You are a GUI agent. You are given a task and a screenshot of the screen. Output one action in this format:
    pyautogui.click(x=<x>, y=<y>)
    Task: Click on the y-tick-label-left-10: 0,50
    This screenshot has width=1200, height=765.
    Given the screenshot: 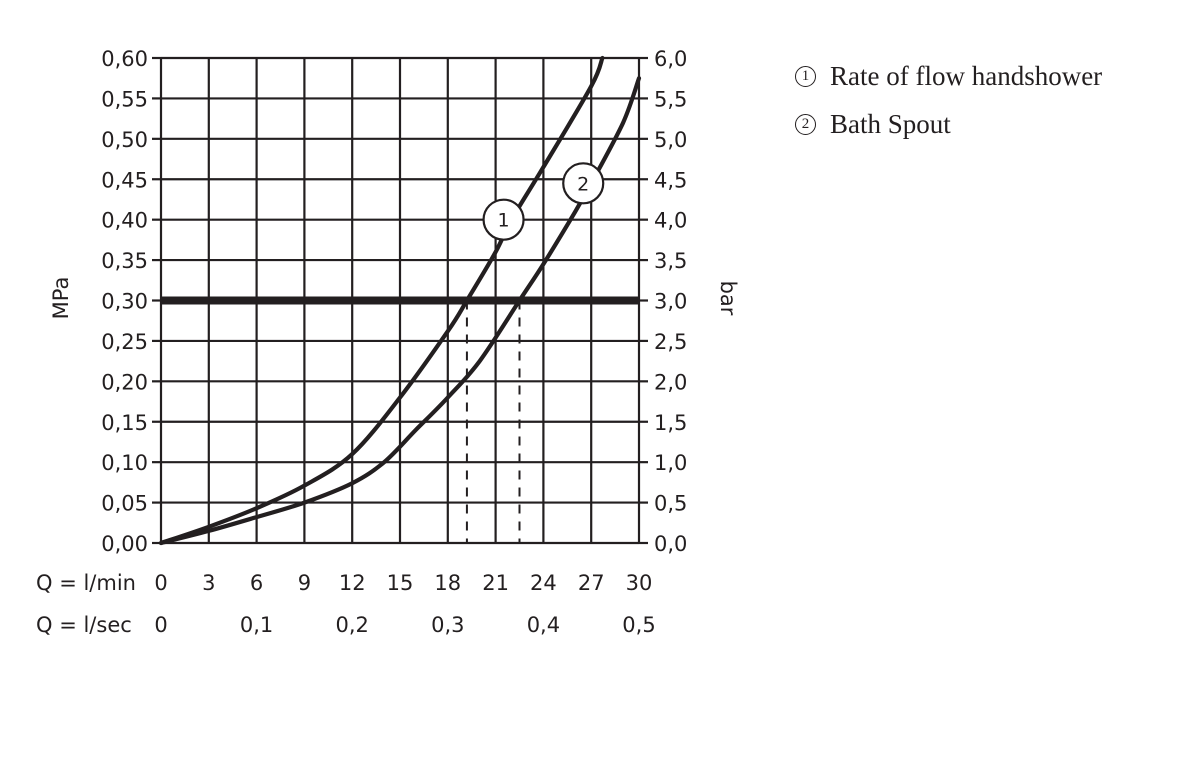 What is the action you would take?
    pyautogui.click(x=124, y=140)
    